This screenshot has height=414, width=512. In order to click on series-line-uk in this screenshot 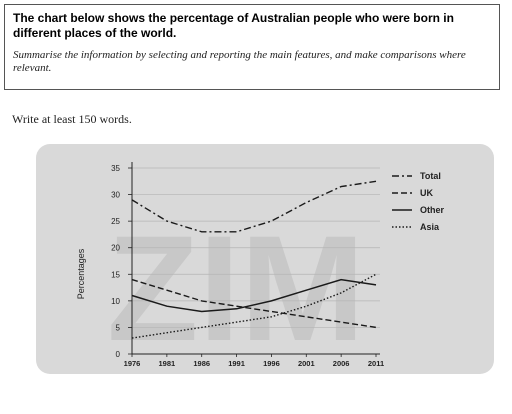, I will do `click(254, 303)`.